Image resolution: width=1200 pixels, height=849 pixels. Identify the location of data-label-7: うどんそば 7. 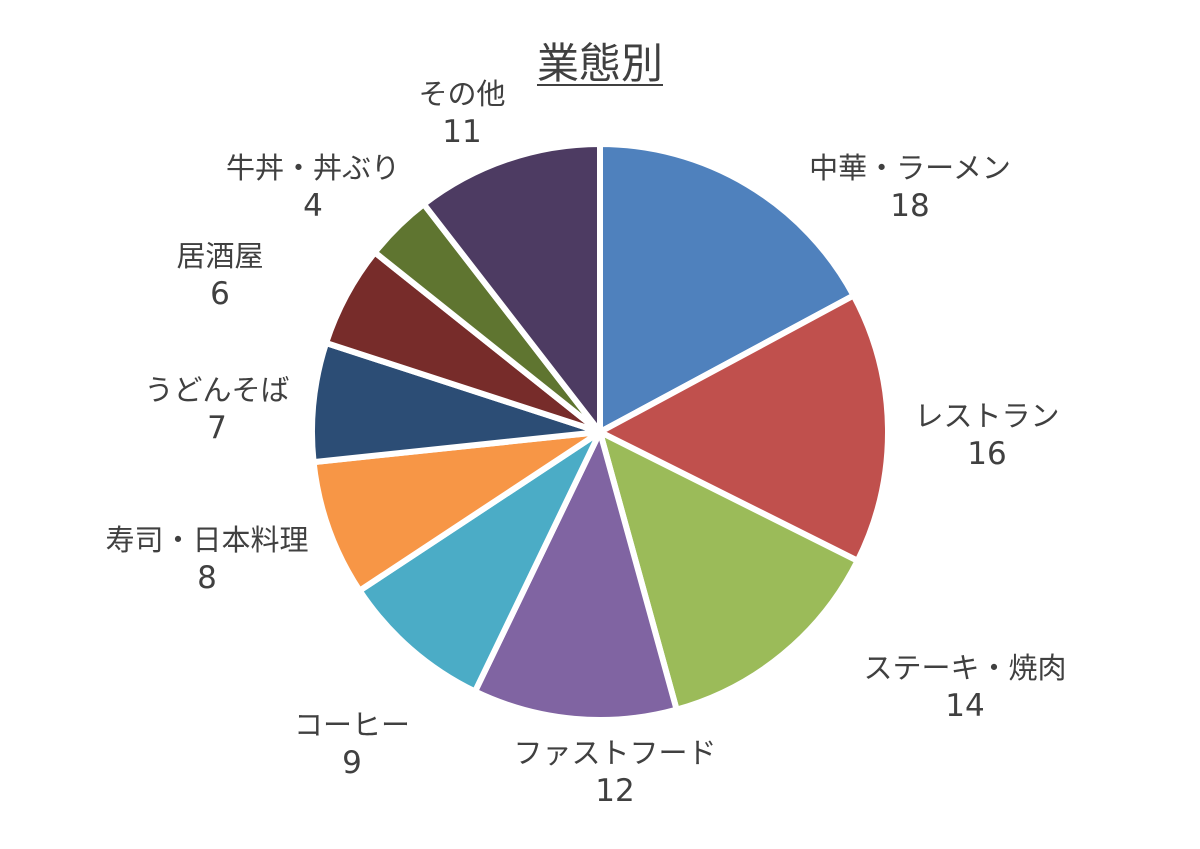
(216, 410).